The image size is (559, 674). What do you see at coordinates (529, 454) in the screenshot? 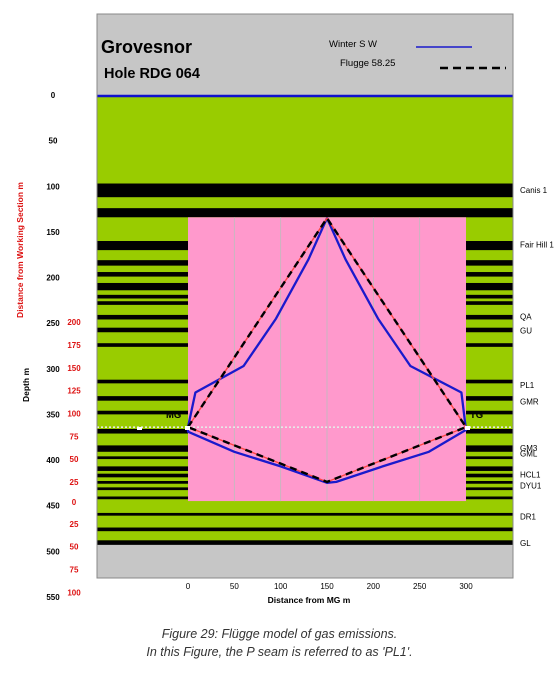
I see `seam-label: GML` at bounding box center [529, 454].